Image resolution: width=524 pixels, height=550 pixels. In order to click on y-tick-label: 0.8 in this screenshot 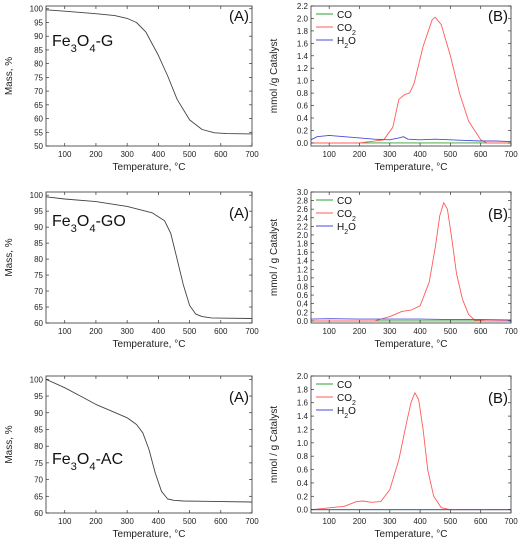, I will do `click(303, 456)`.